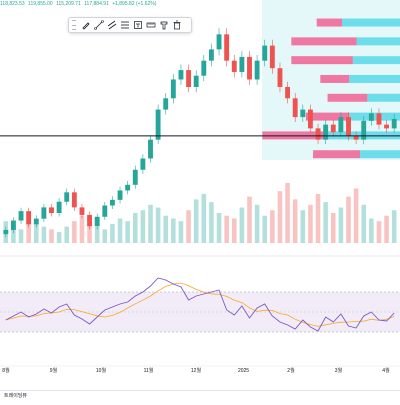 The image size is (400, 405). I want to click on time-axis-label: 9월, so click(54, 370).